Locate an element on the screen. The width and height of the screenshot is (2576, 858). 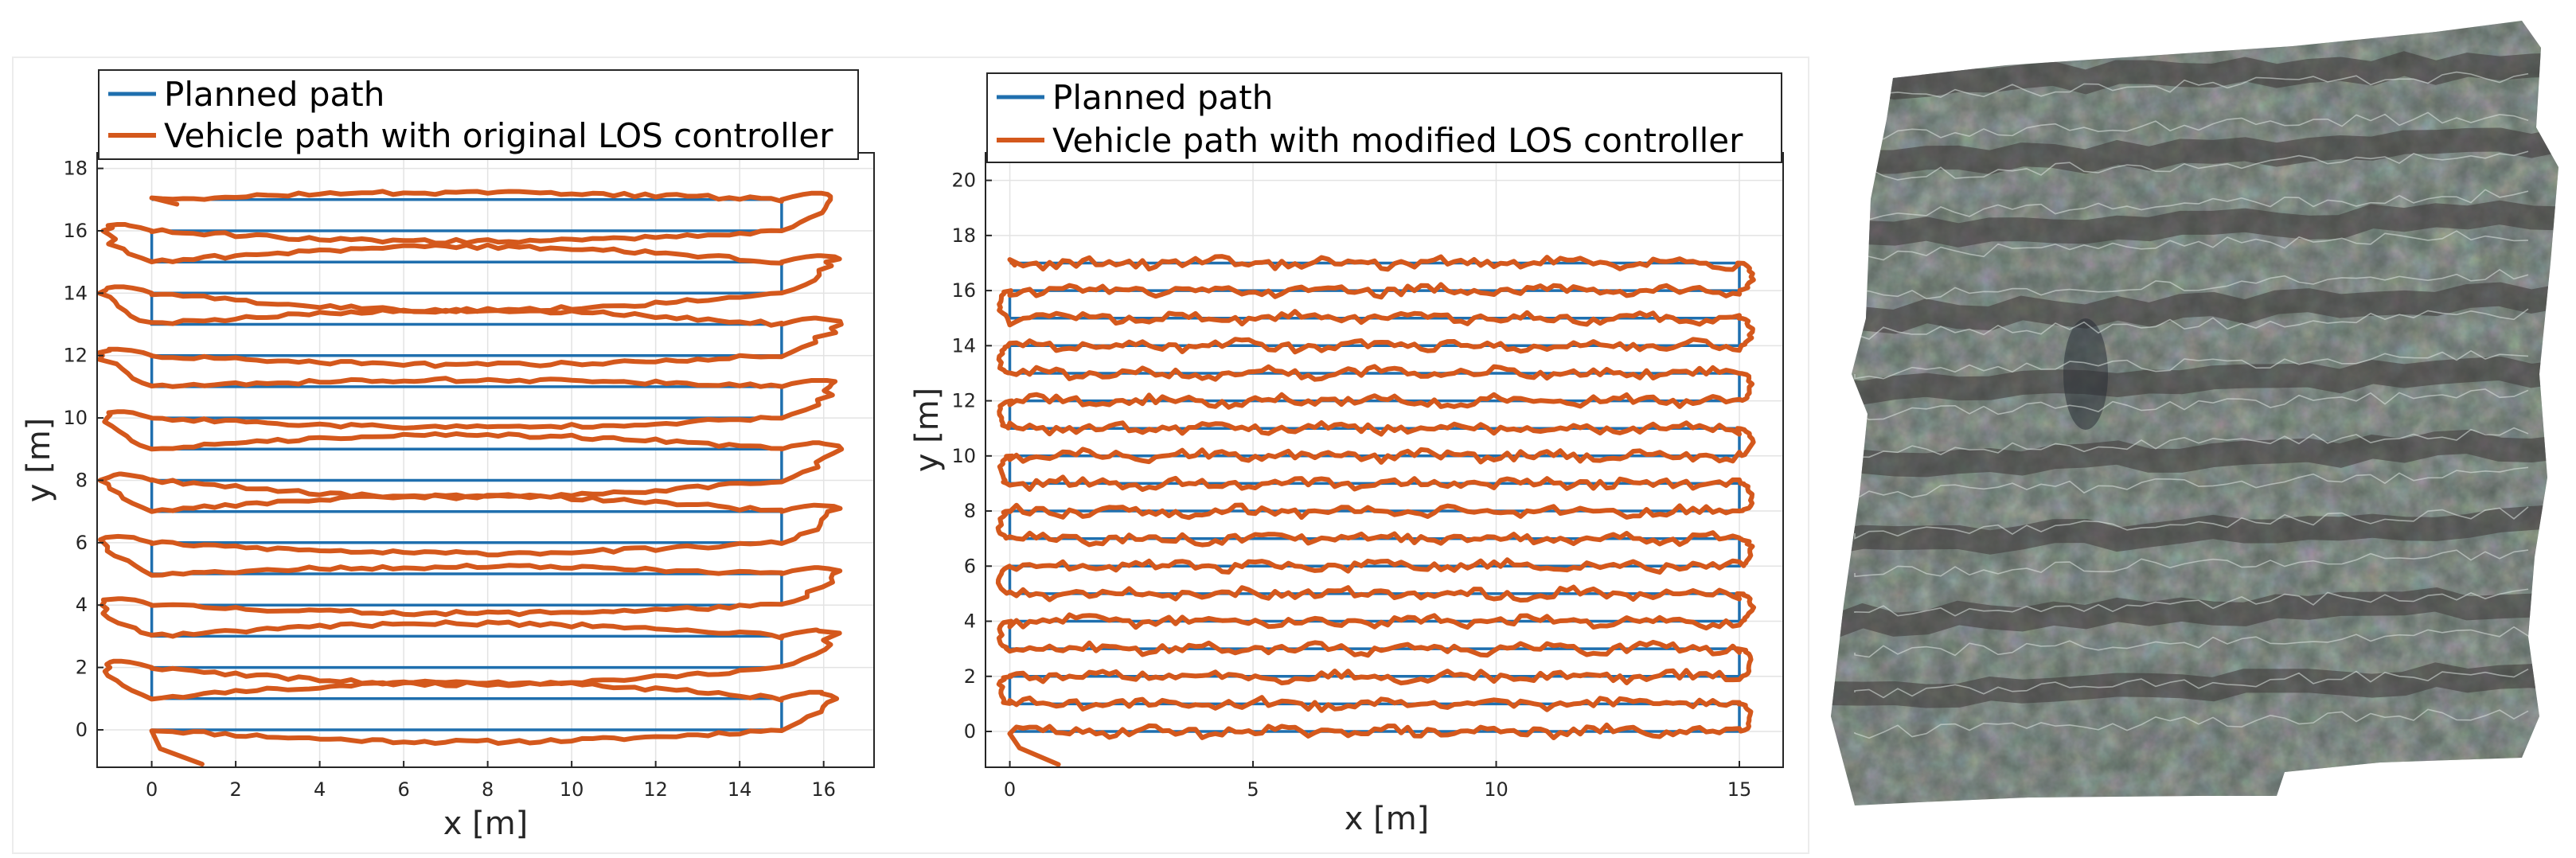
chart1-xlabel: x [m] is located at coordinates (486, 823).